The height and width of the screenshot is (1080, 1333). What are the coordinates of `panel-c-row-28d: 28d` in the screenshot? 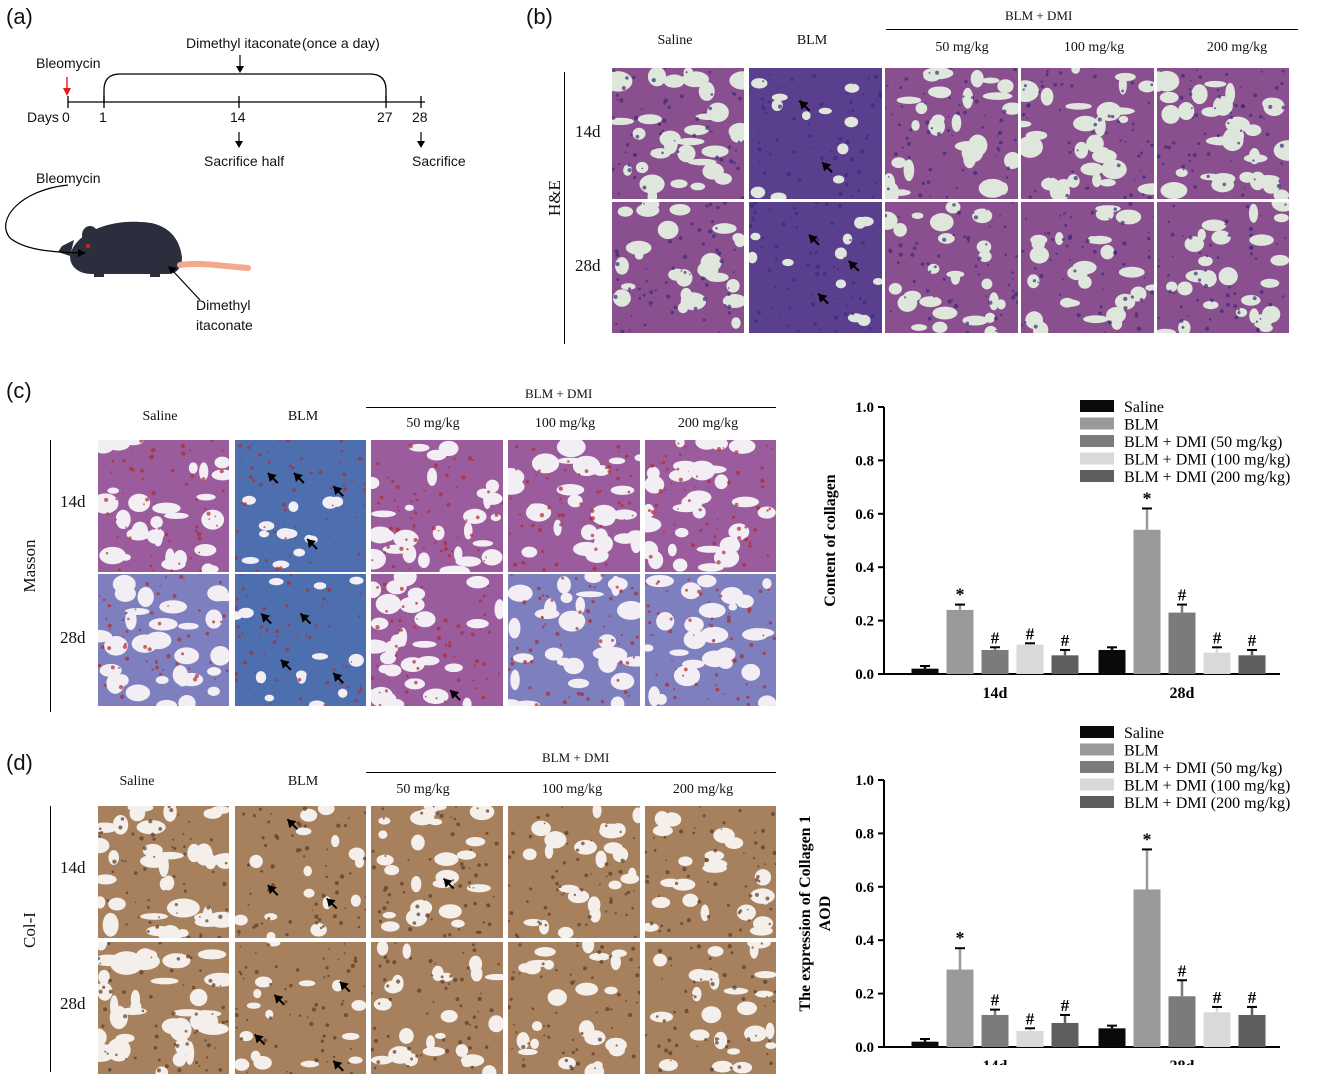 It's located at (73, 637).